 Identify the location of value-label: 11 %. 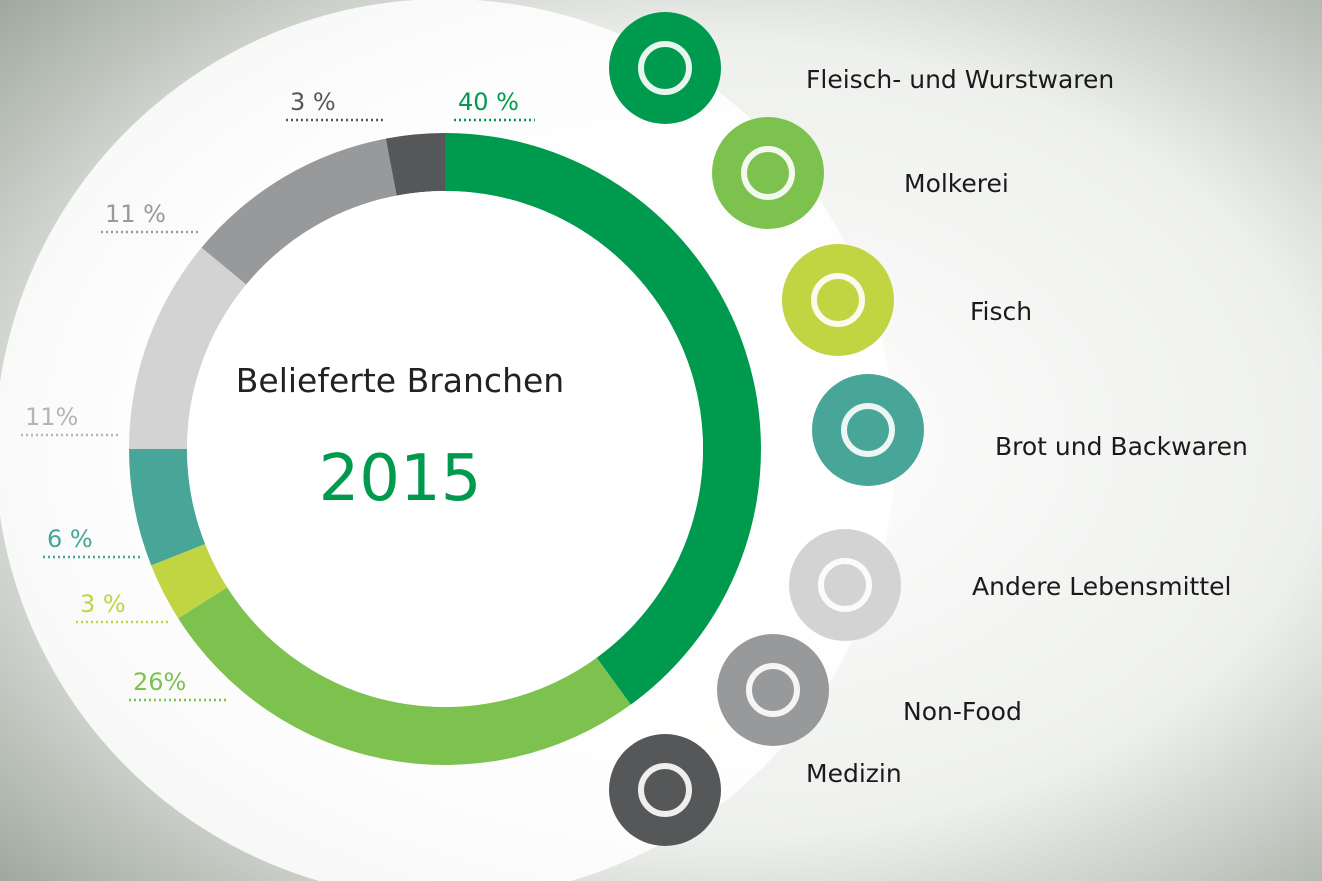
(135, 214).